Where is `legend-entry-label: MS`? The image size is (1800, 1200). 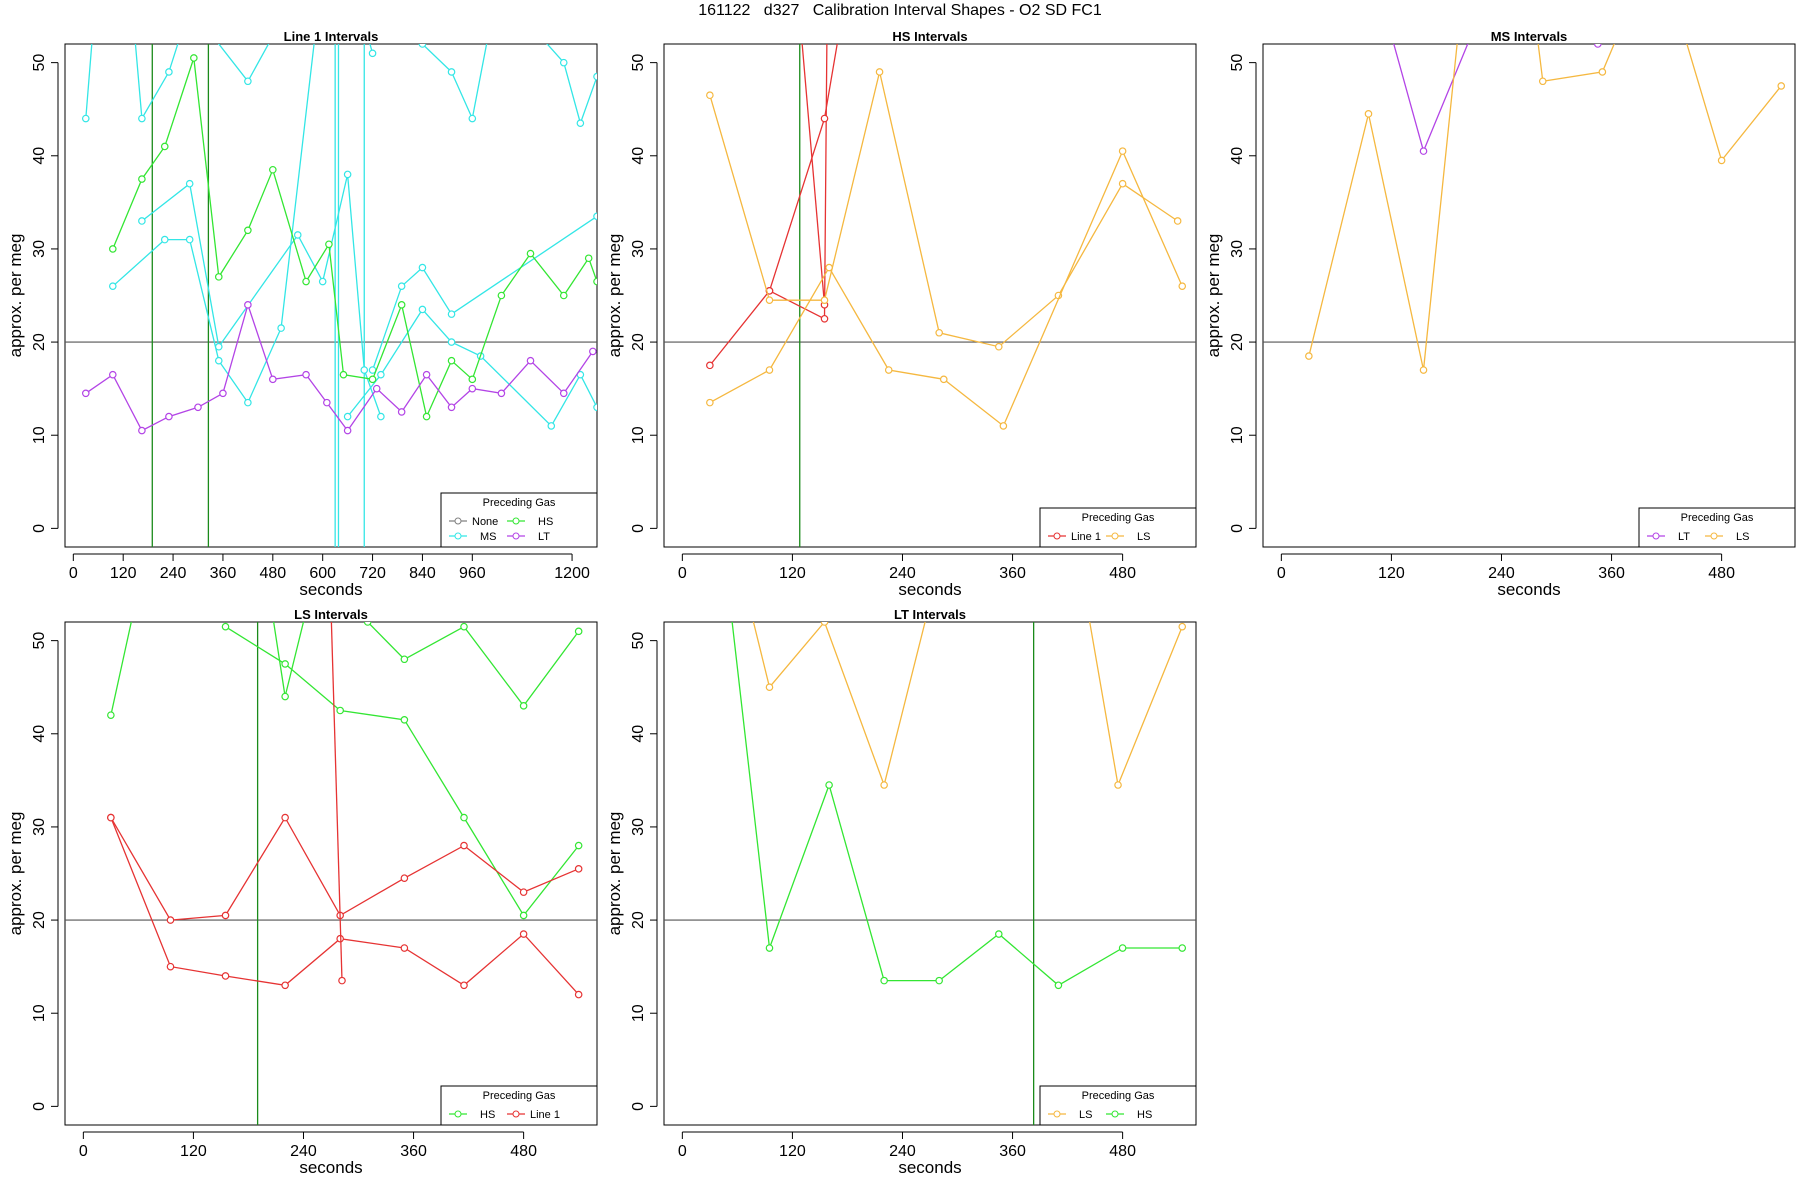 legend-entry-label: MS is located at coordinates (488, 537).